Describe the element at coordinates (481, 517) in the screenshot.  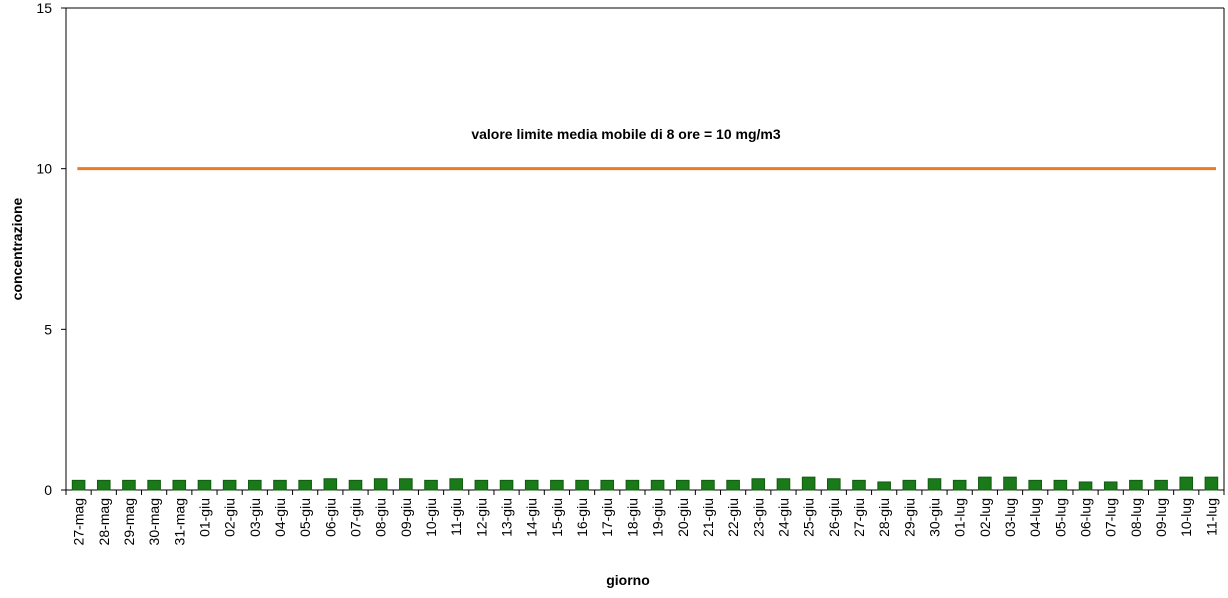
I see `x-tick-label: 12-giu` at that location.